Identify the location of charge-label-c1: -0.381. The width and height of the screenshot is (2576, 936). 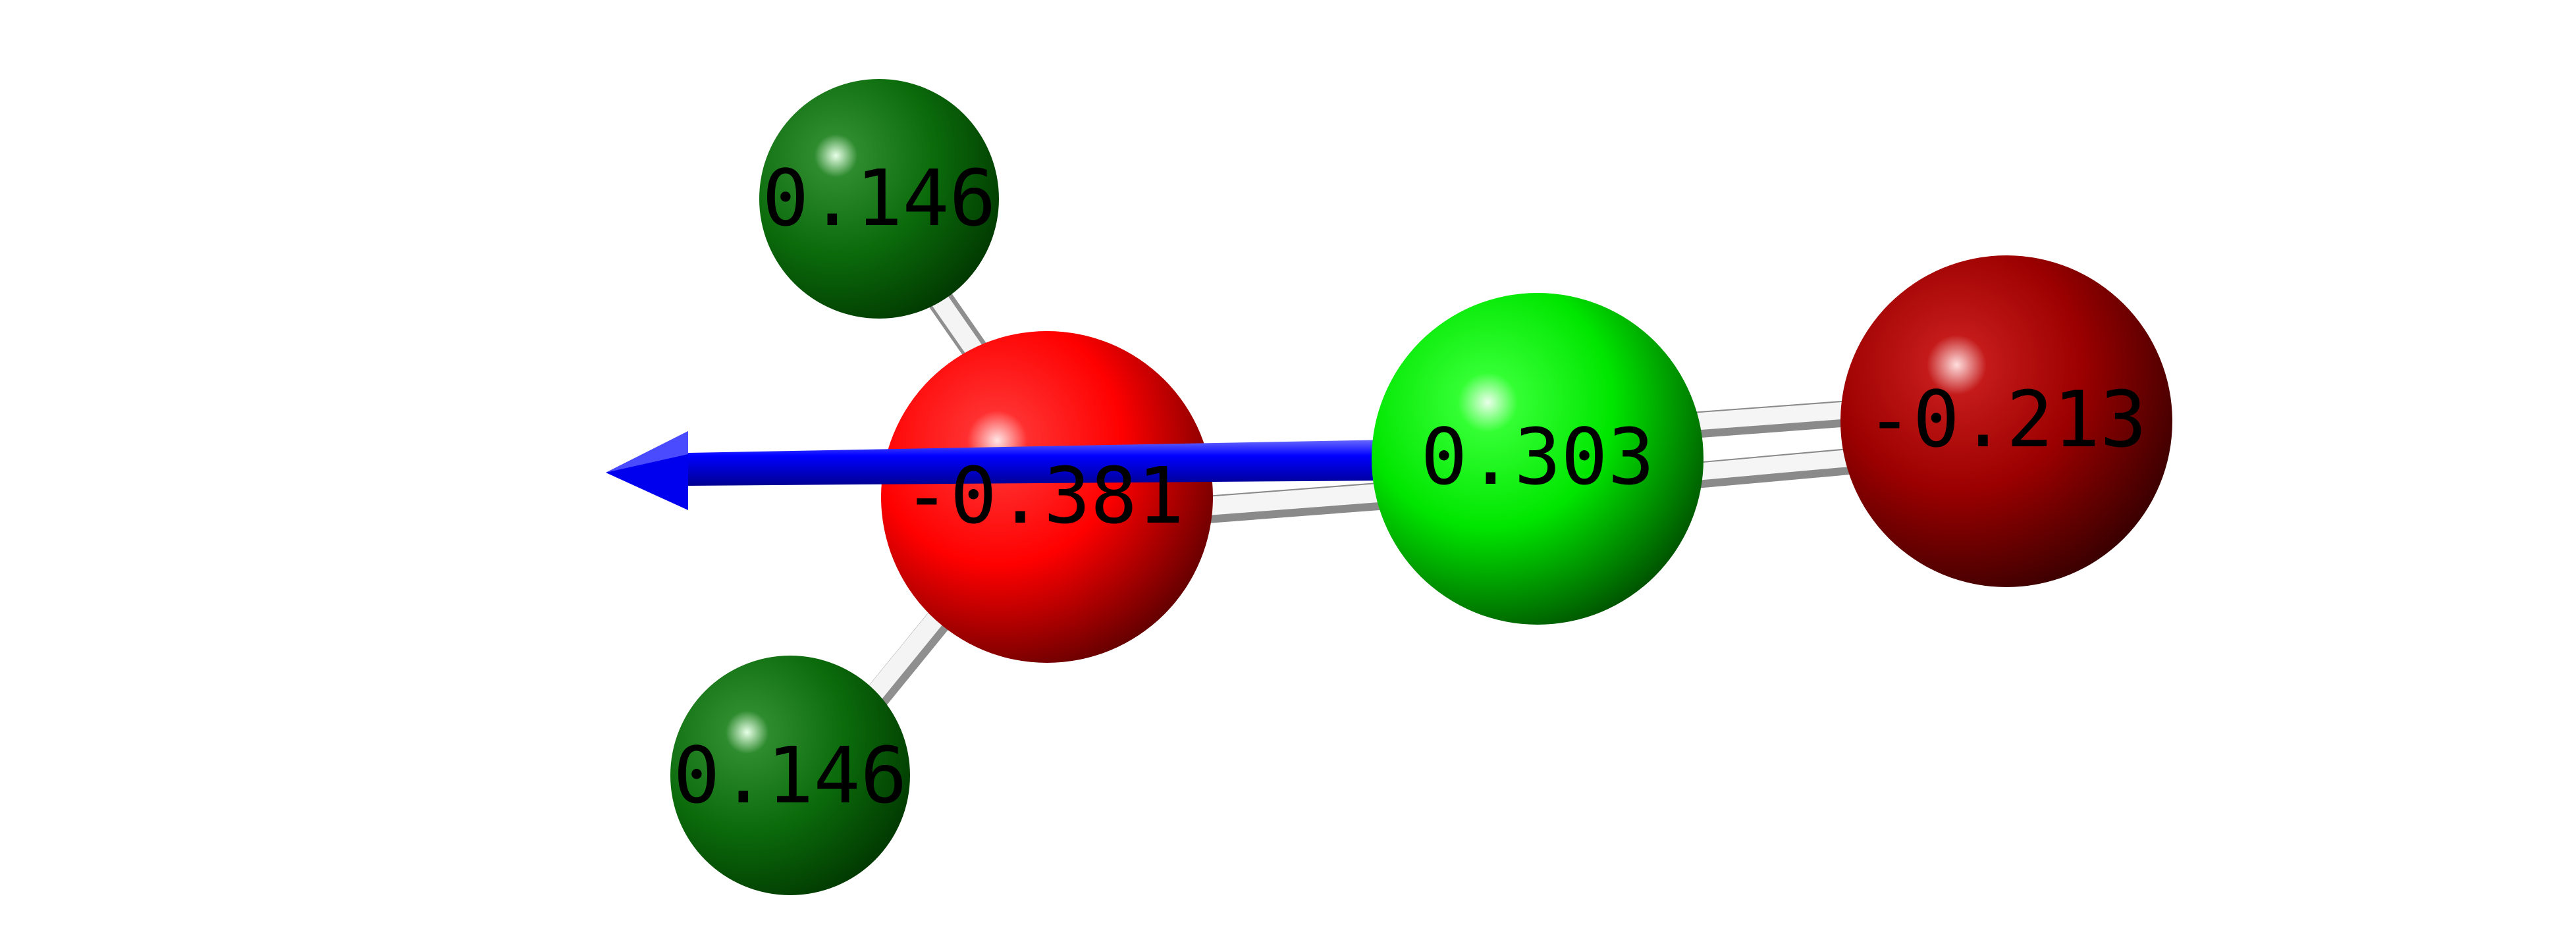
(1043, 495).